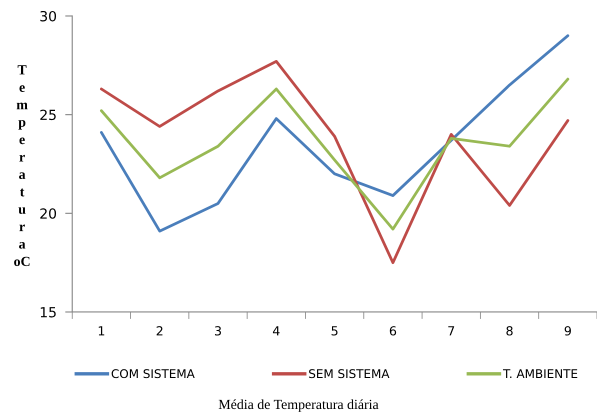 This screenshot has width=597, height=414. Describe the element at coordinates (217, 331) in the screenshot. I see `x-tick-label: 3` at that location.